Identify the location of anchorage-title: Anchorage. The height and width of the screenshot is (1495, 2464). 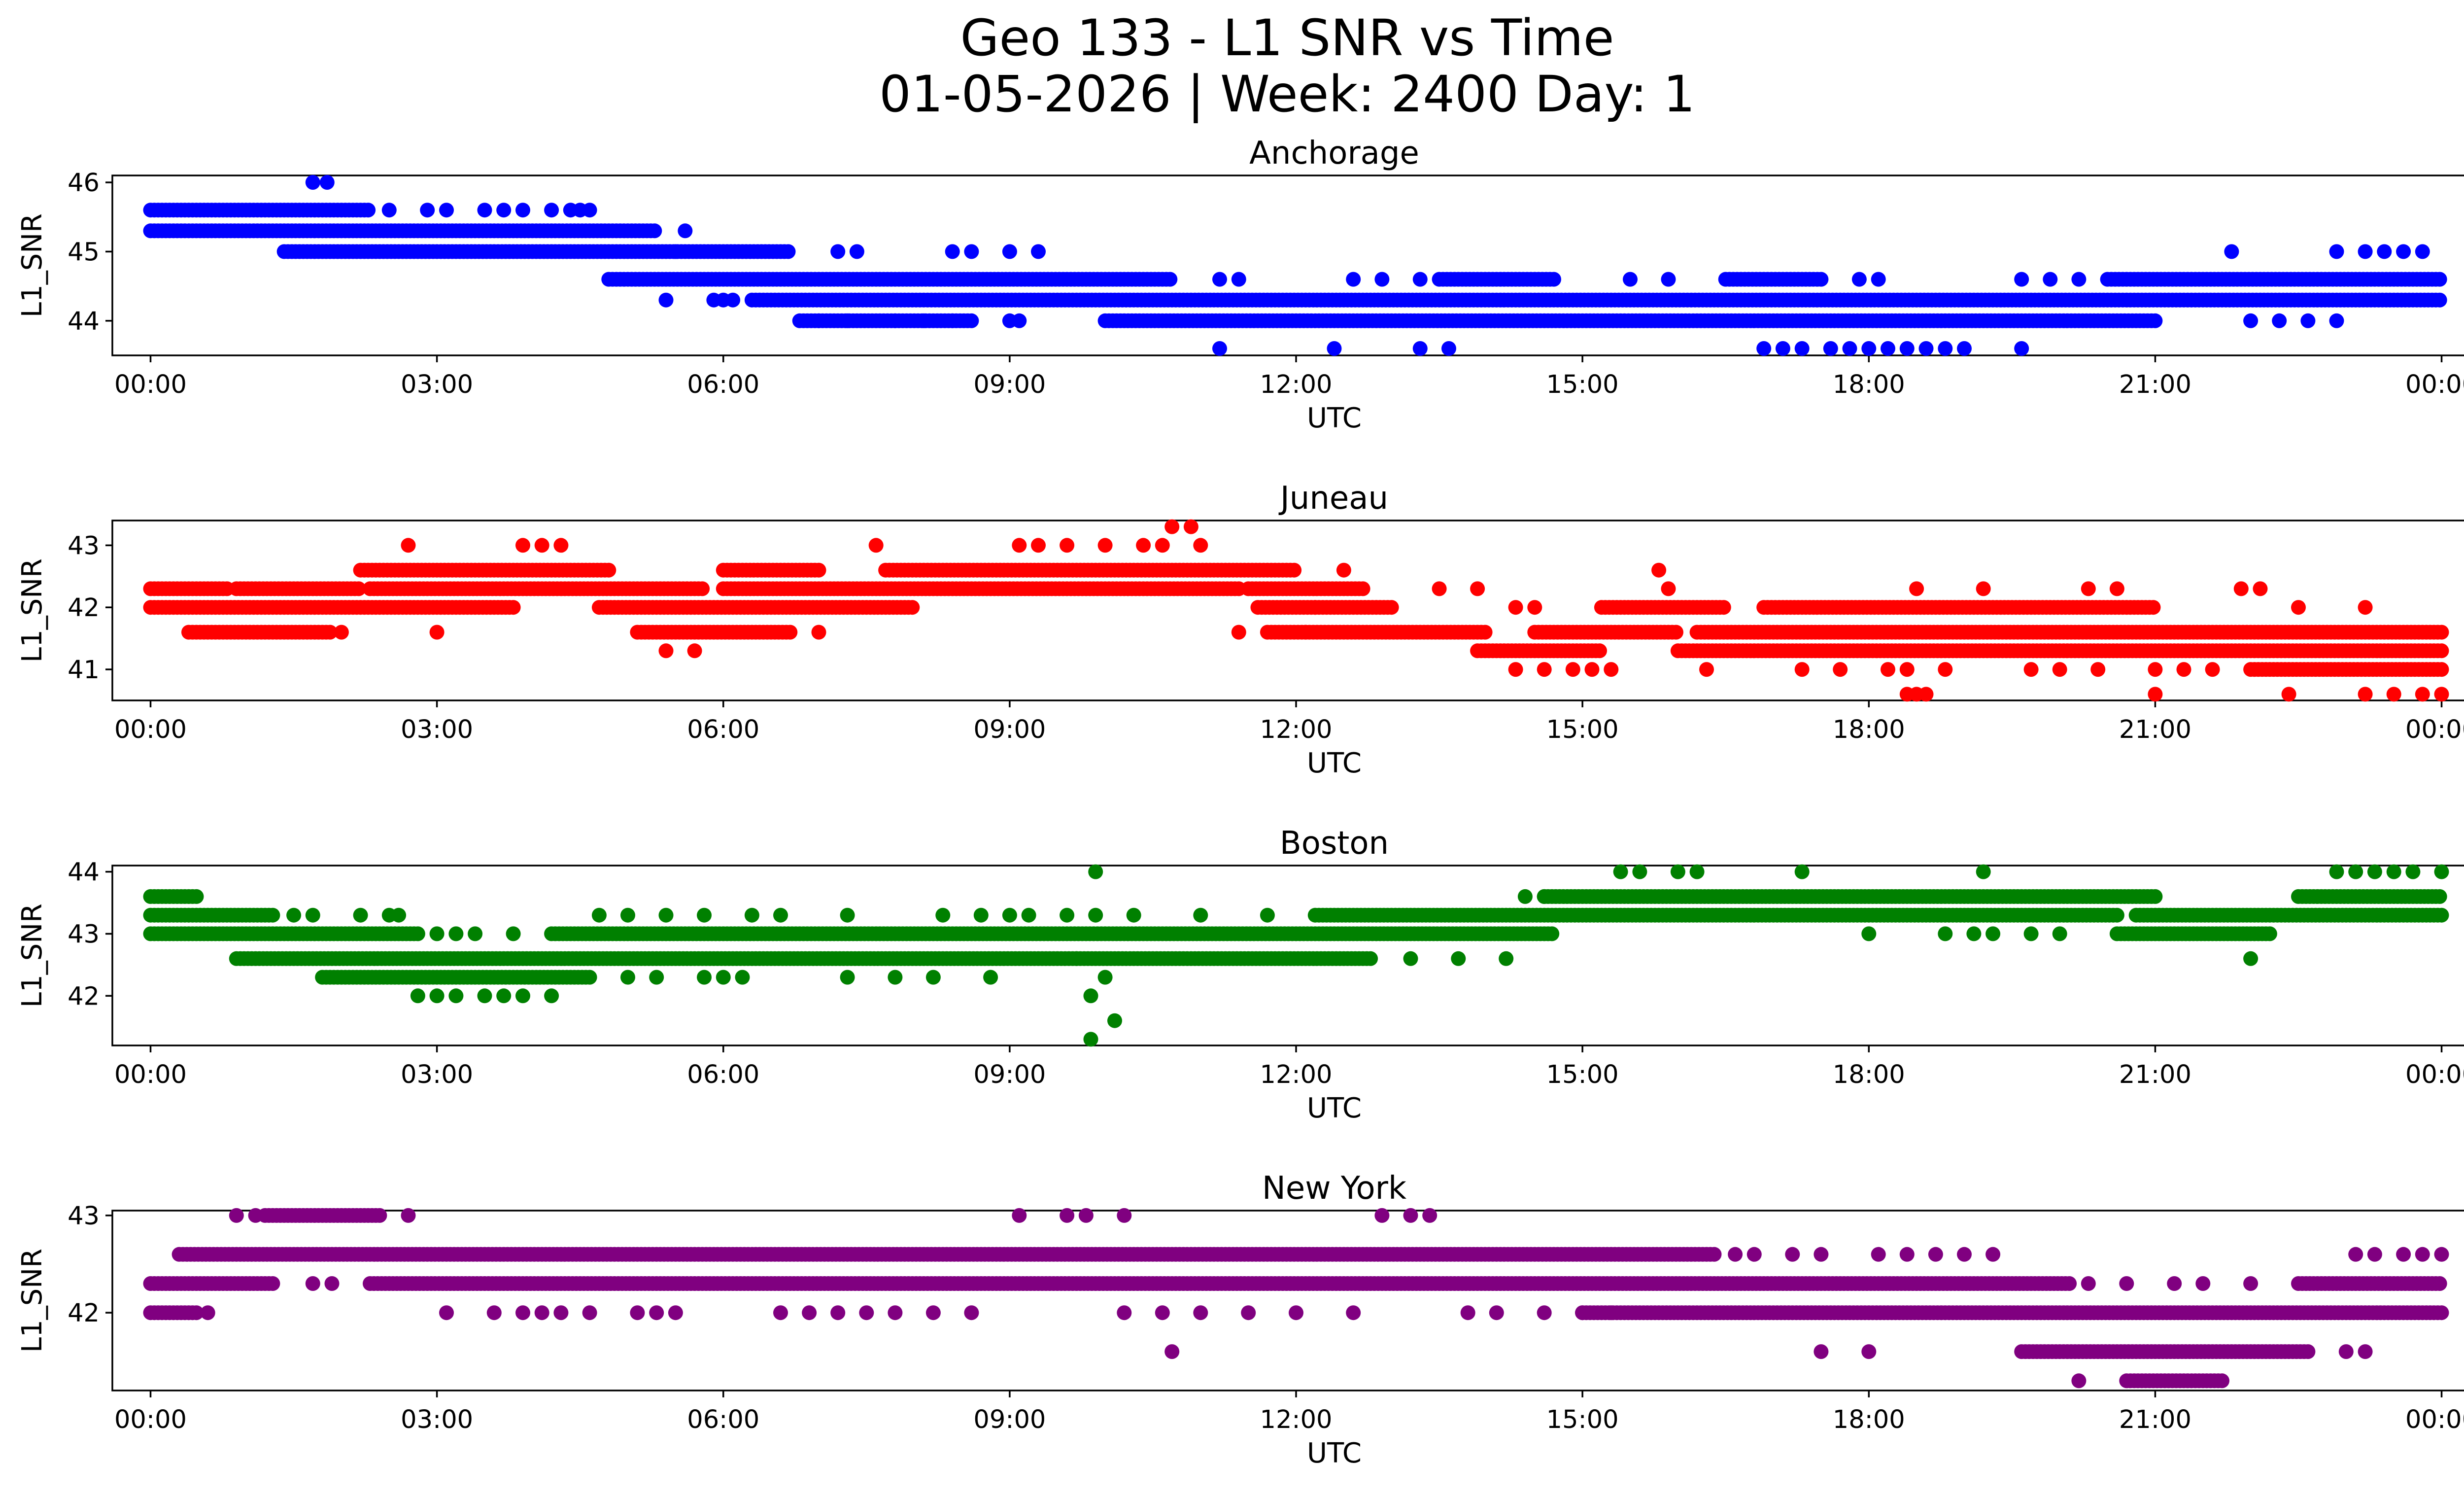
(1334, 153).